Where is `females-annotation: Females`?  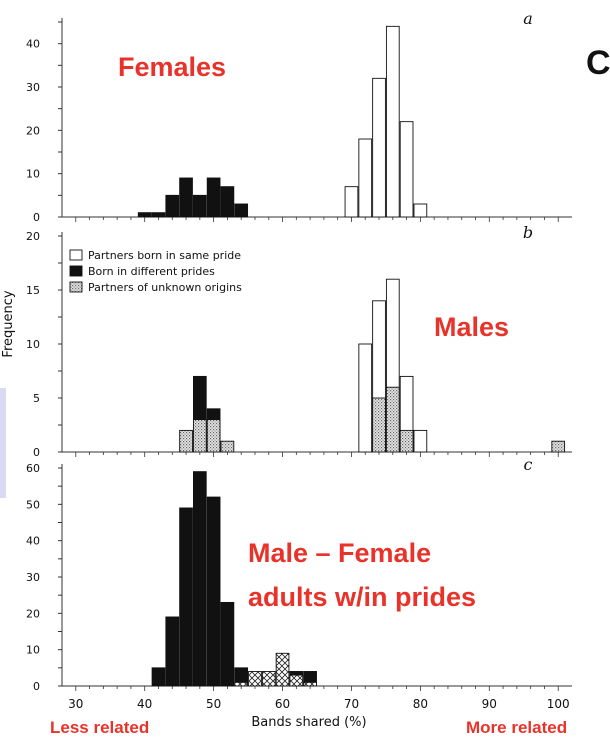 females-annotation: Females is located at coordinates (172, 67).